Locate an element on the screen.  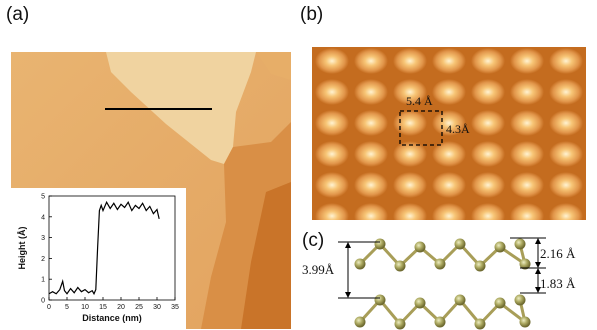
x-tick-label: 15 is located at coordinates (103, 307).